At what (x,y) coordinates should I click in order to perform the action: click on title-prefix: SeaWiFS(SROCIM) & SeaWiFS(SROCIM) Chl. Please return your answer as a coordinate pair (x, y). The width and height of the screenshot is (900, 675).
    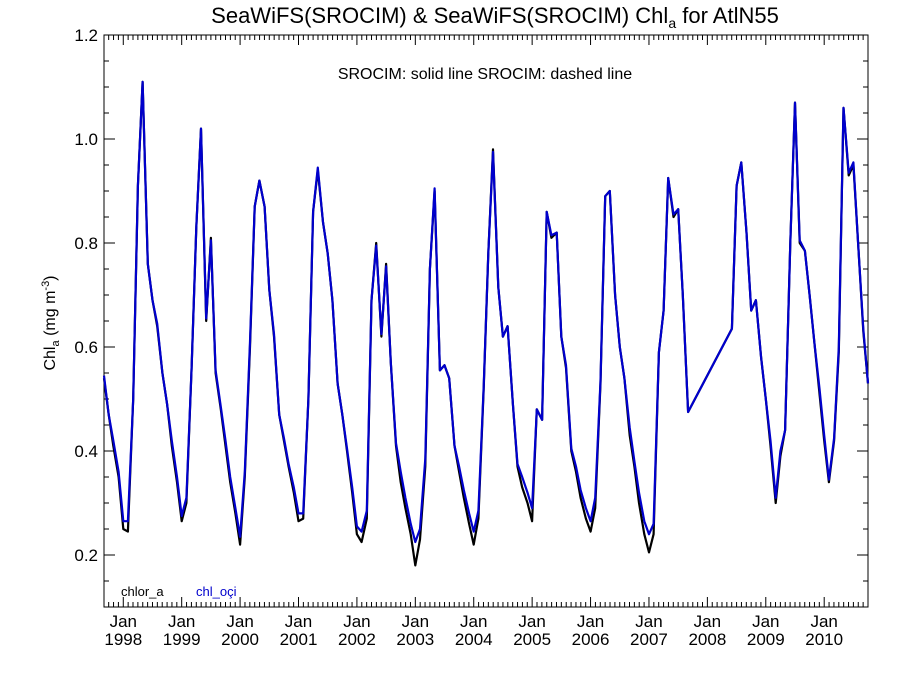
    Looking at the image, I should click on (439, 15).